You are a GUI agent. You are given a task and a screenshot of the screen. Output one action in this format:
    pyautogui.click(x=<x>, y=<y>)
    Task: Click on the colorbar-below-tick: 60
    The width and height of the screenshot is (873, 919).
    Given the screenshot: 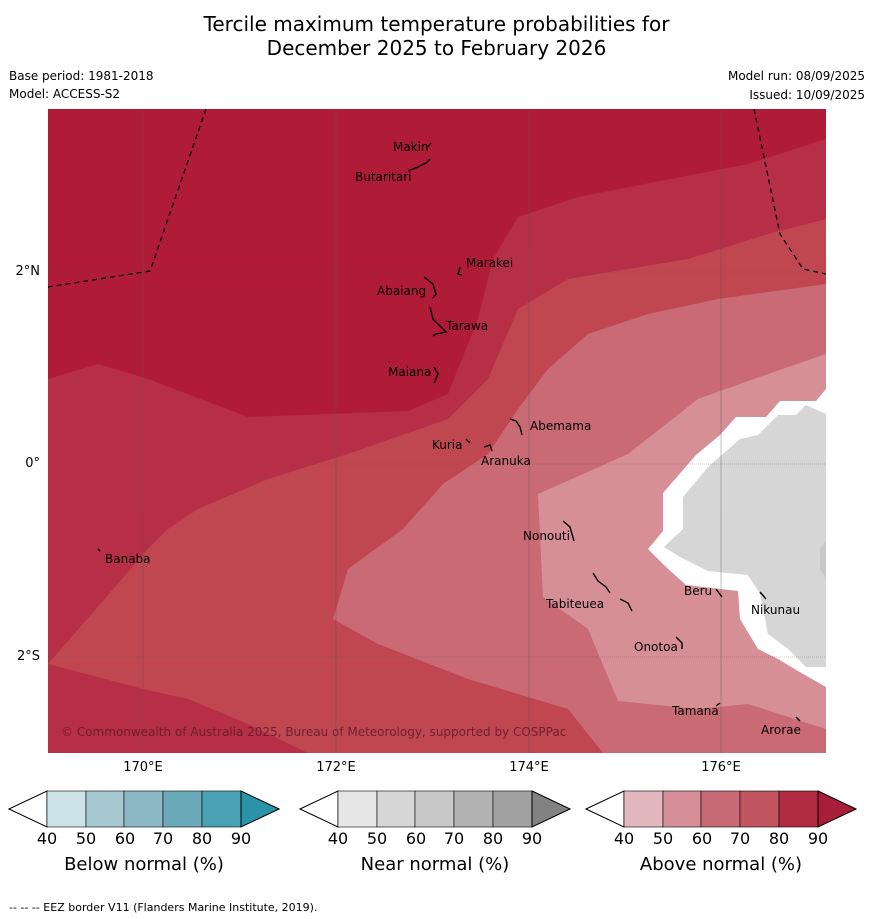 What is the action you would take?
    pyautogui.click(x=125, y=838)
    